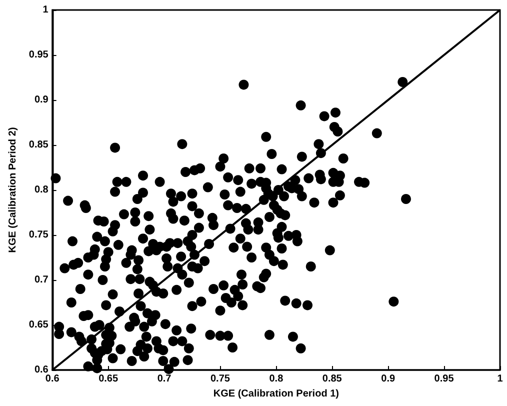  I want to click on y-axis-title: KGE (Calibration Period 2), so click(13, 190).